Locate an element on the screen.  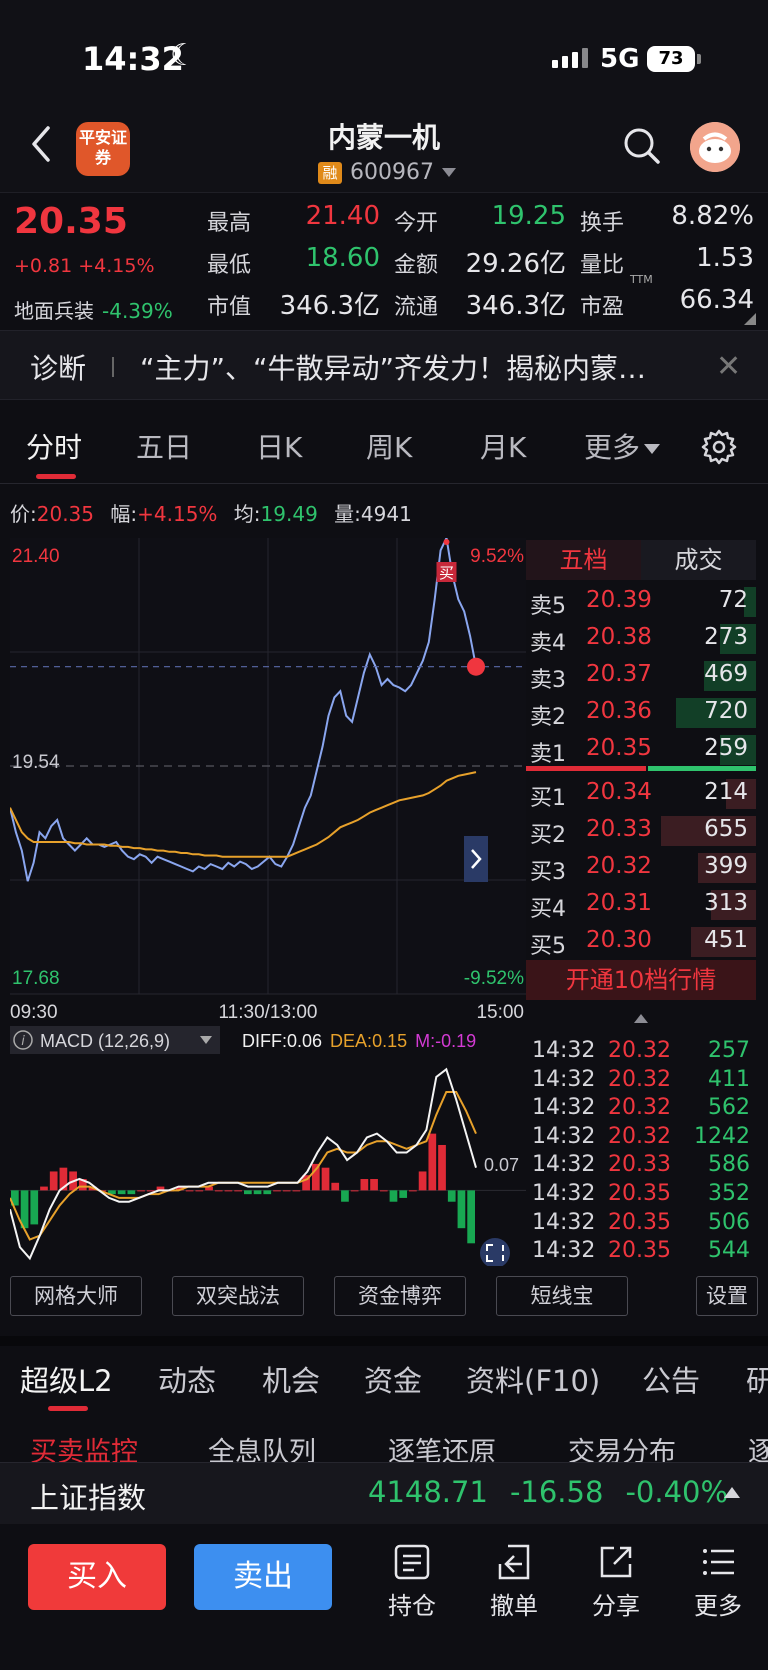
ask-row: 卖2 20.36 720 is located at coordinates (641, 713).